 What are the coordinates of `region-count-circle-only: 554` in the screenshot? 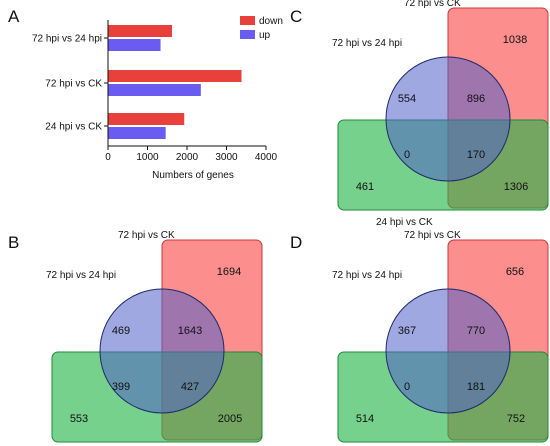 It's located at (407, 99).